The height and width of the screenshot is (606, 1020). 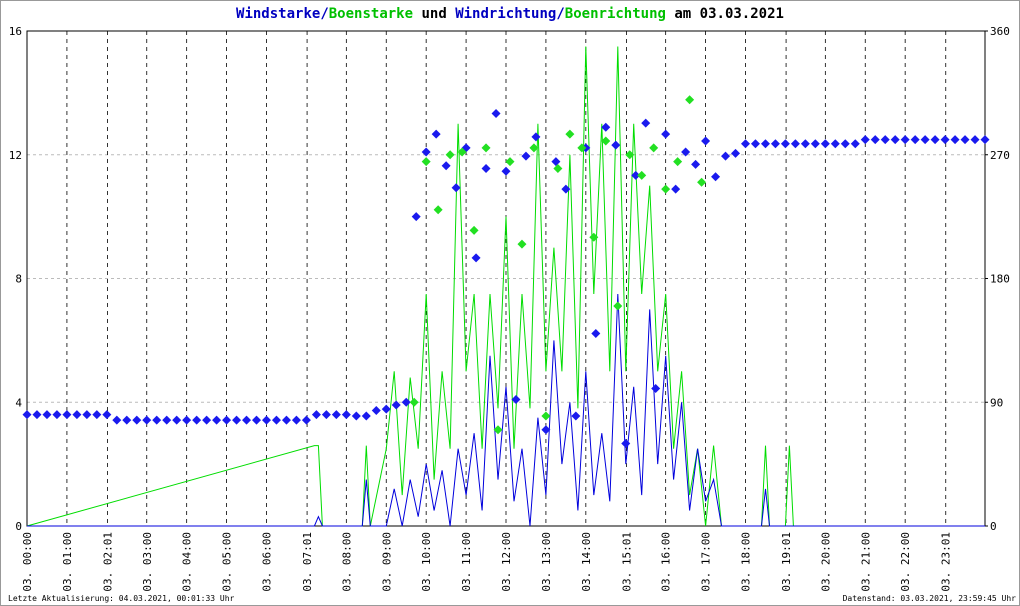 What do you see at coordinates (905, 562) in the screenshot?
I see `x-tick-label: 03. 22:00` at bounding box center [905, 562].